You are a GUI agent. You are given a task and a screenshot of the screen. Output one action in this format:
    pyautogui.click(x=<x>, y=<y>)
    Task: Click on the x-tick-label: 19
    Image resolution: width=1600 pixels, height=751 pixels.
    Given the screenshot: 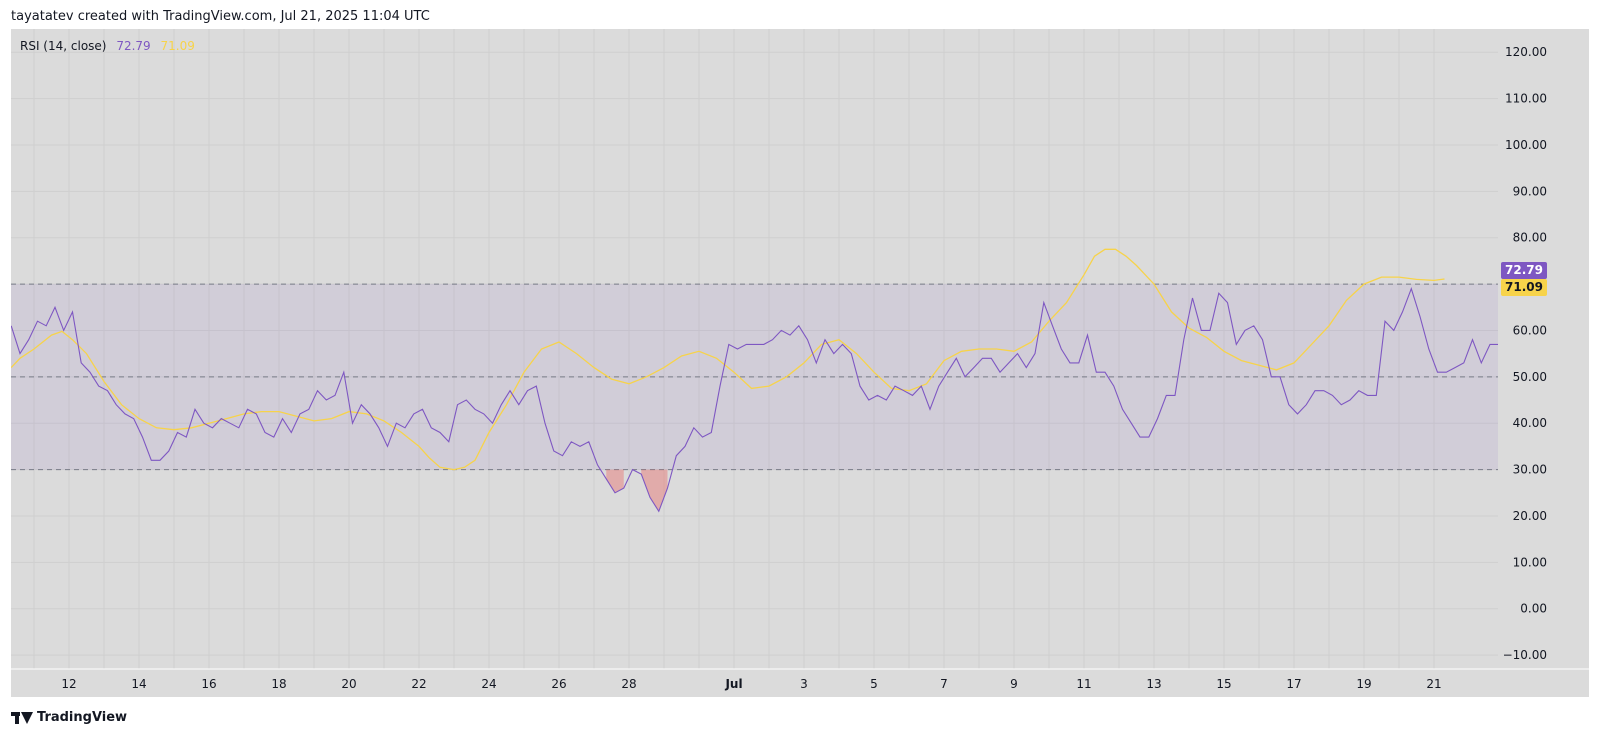 What is the action you would take?
    pyautogui.click(x=1363, y=684)
    